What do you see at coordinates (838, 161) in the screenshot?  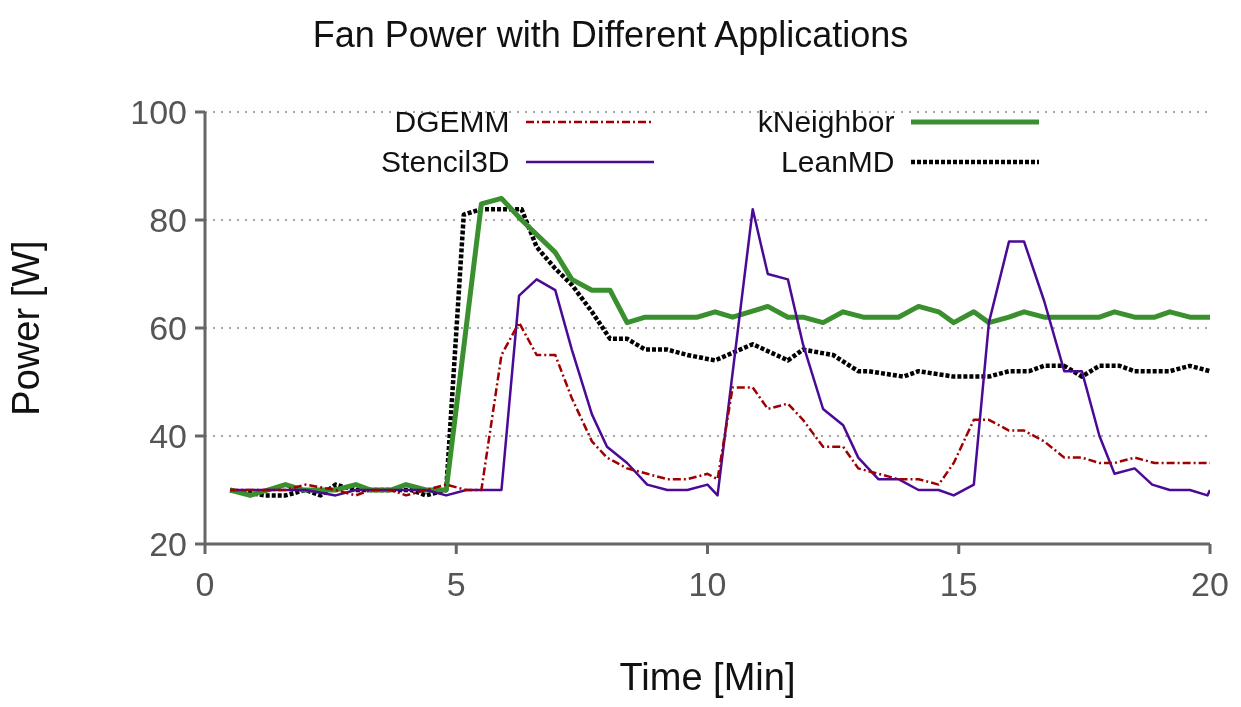 I see `legend-label: LeanMD` at bounding box center [838, 161].